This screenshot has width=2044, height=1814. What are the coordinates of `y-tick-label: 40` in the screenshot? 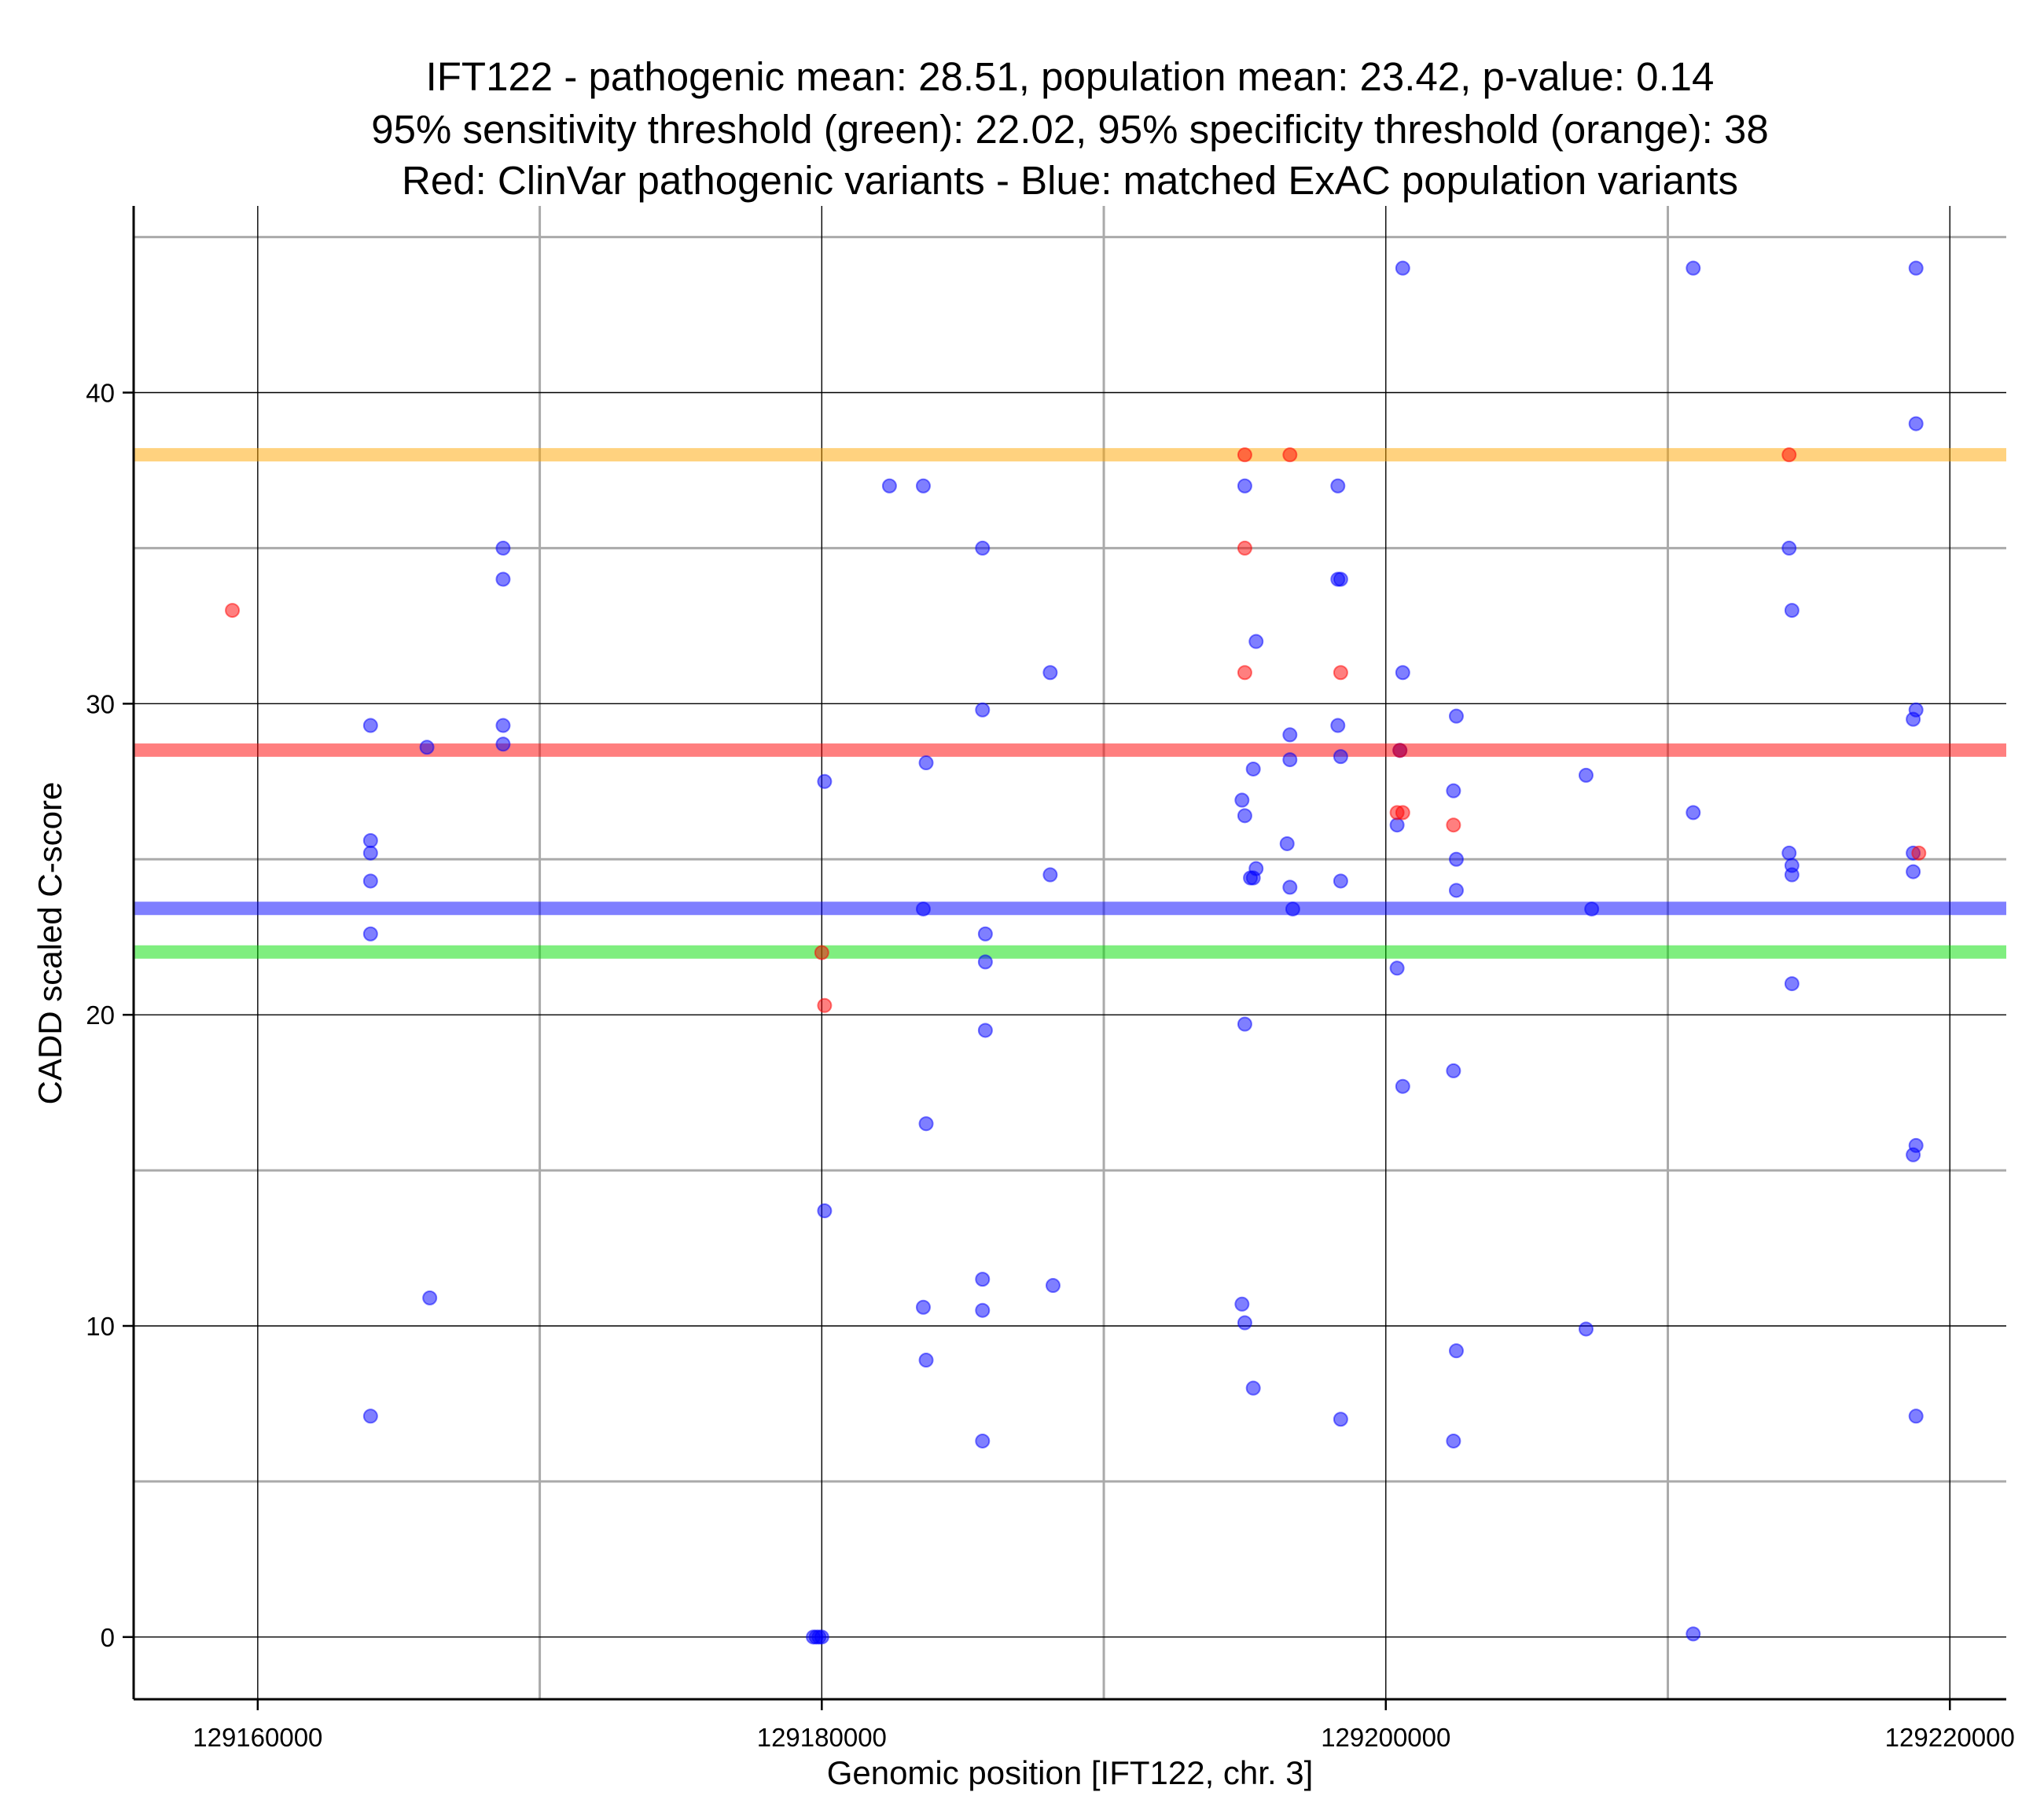 It's located at (101, 393).